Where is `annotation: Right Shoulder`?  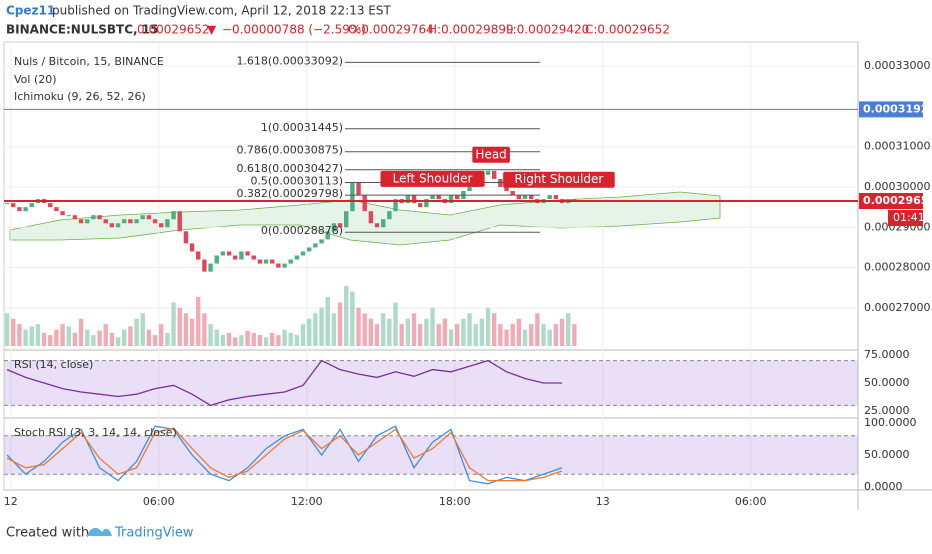 annotation: Right Shoulder is located at coordinates (559, 179).